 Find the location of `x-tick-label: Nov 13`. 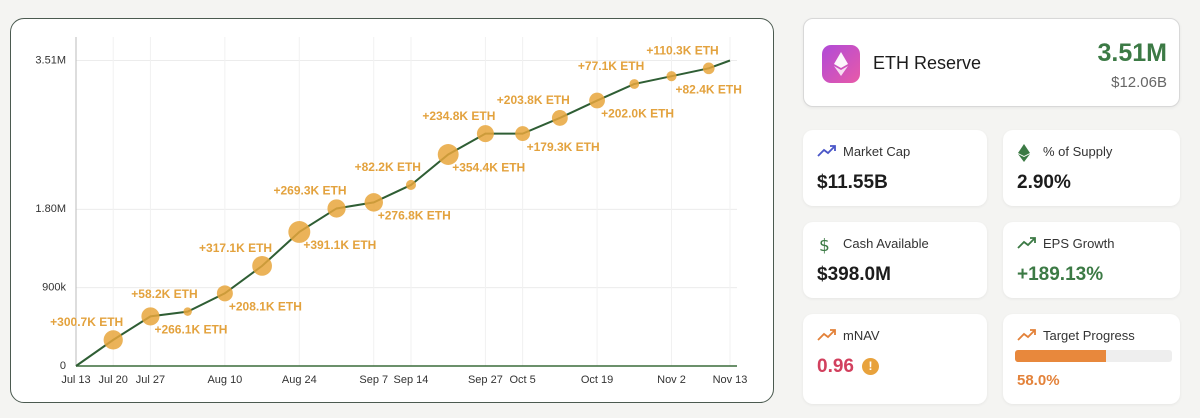

x-tick-label: Nov 13 is located at coordinates (730, 380).